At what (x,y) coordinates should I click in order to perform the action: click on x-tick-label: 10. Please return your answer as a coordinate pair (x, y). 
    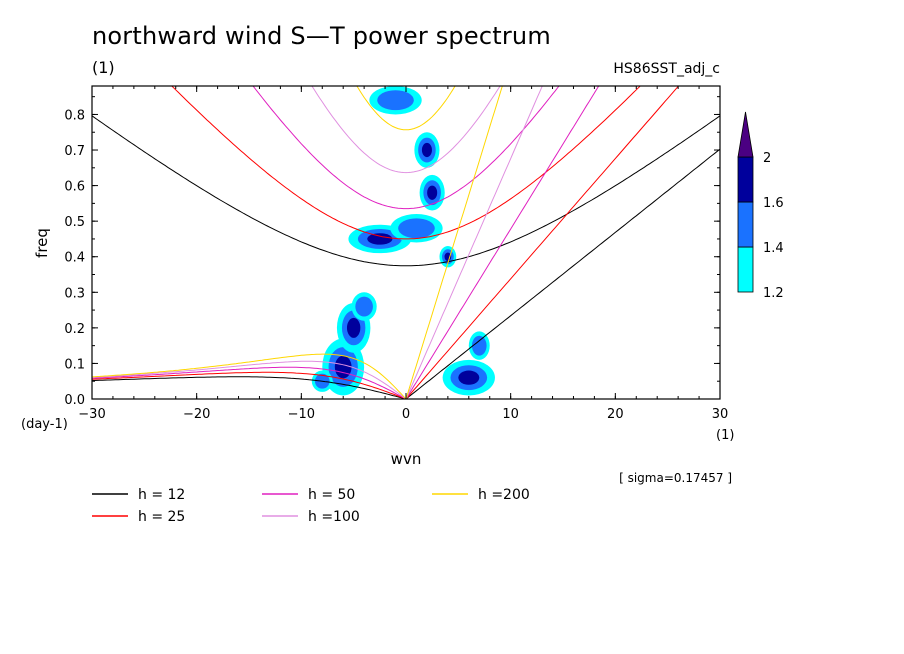
    Looking at the image, I should click on (510, 414).